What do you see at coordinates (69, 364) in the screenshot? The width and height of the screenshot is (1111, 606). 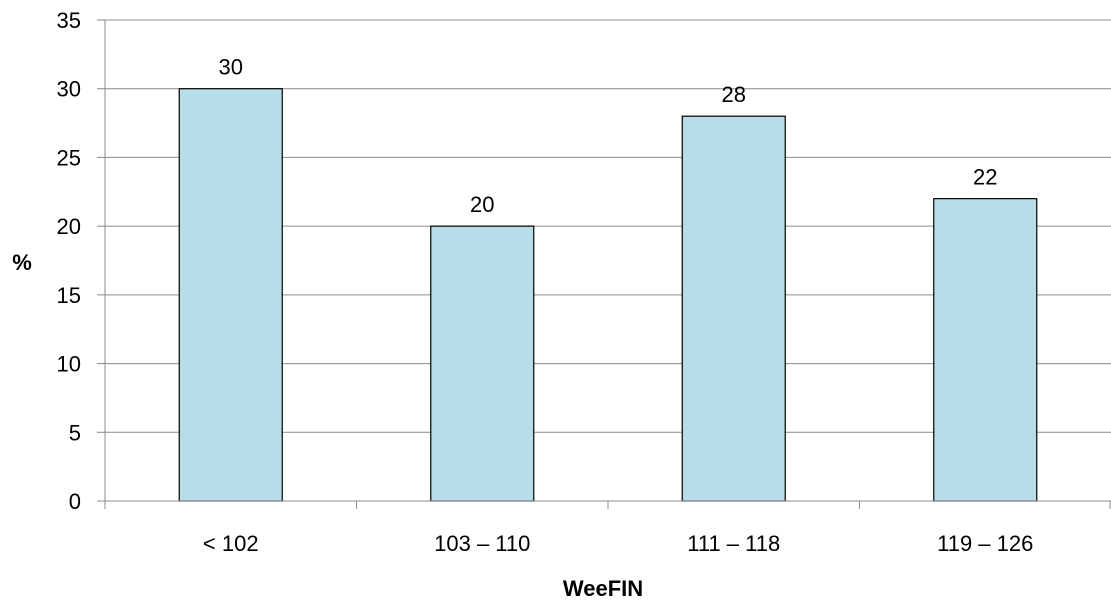 I see `y-tick-label: 10` at bounding box center [69, 364].